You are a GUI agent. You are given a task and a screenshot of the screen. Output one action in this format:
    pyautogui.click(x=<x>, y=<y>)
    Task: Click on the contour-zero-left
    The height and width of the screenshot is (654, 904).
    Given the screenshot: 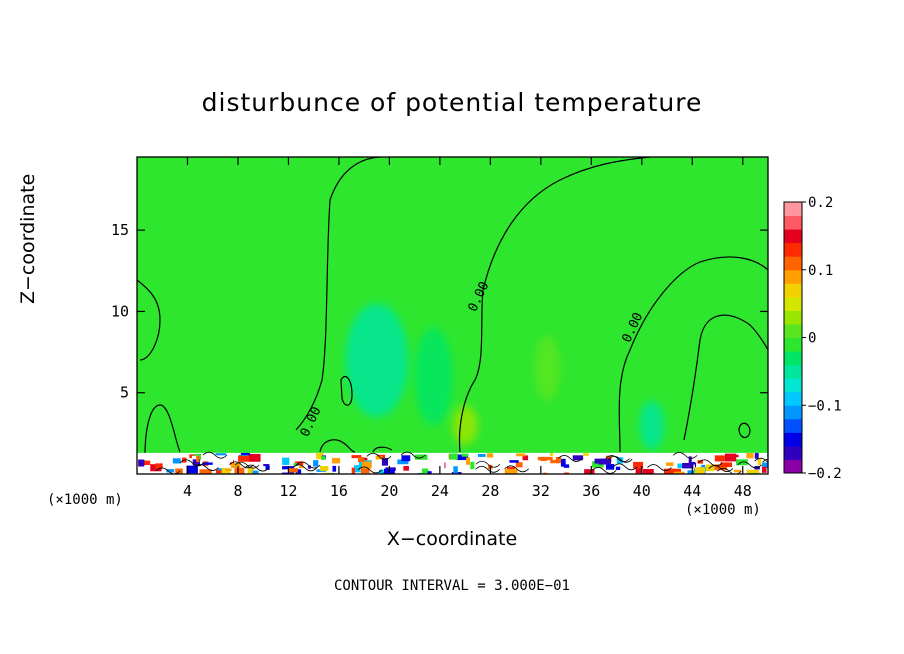 What is the action you would take?
    pyautogui.click(x=149, y=320)
    